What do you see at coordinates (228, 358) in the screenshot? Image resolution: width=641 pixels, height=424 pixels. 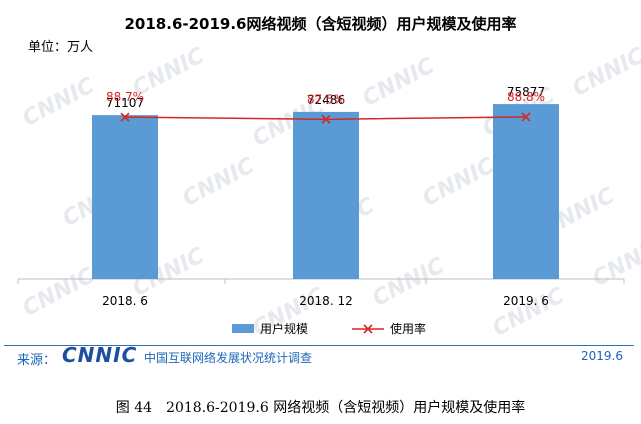 I see `source-organization: 中国互联网络发展状况统计调查` at bounding box center [228, 358].